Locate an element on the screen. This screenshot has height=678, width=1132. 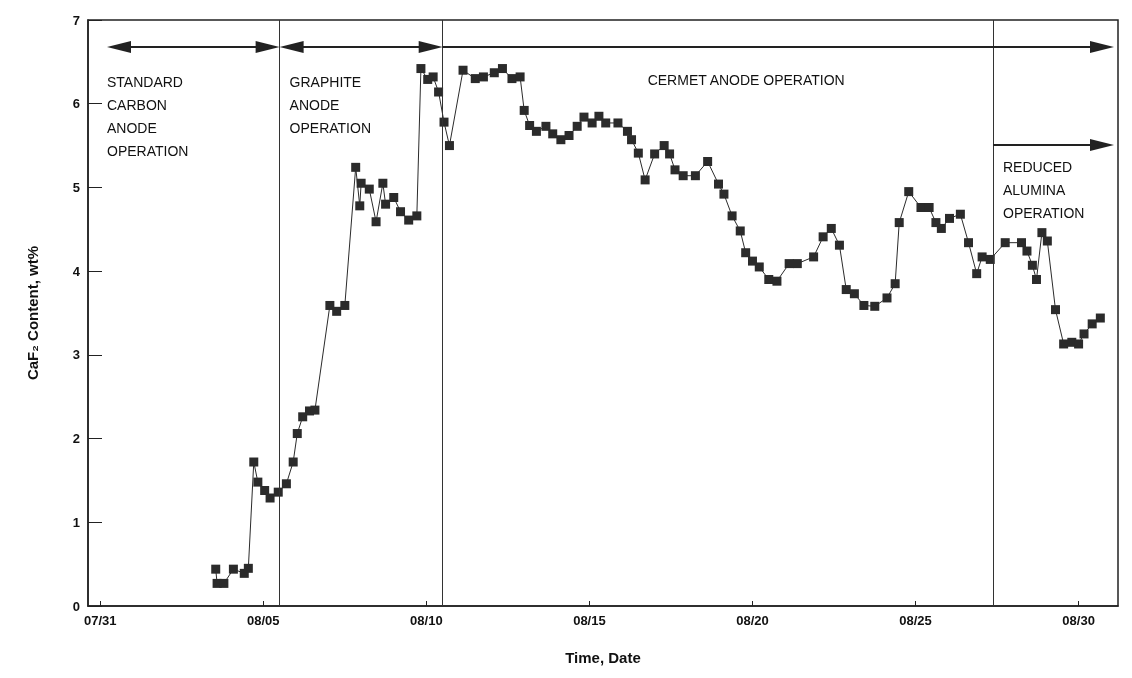
annotation: STANDARD CARBON ANODE OPERATION is located at coordinates (148, 116).